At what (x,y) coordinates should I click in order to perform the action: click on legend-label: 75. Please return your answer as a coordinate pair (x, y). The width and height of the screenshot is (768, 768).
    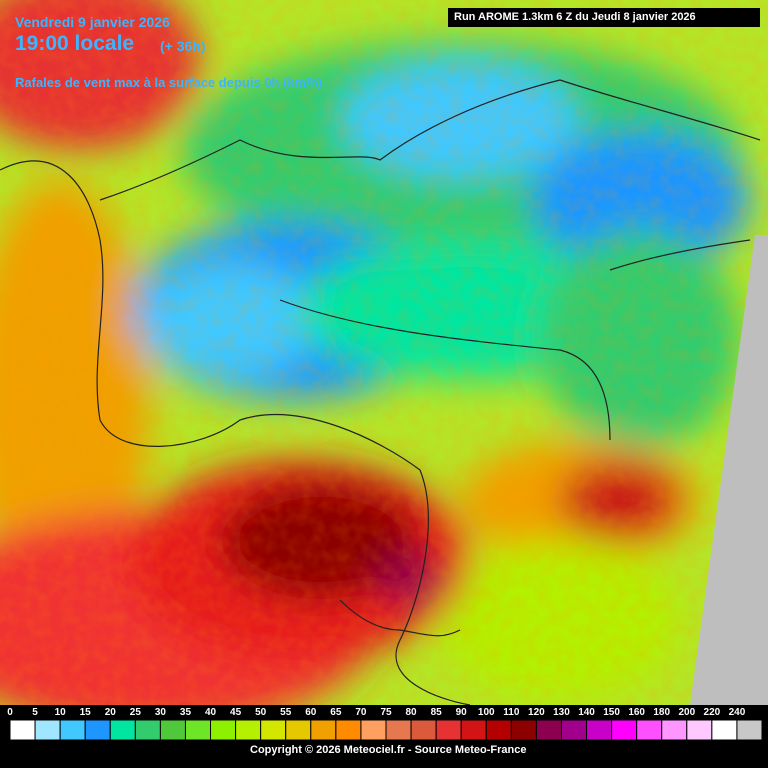
    Looking at the image, I should click on (386, 712).